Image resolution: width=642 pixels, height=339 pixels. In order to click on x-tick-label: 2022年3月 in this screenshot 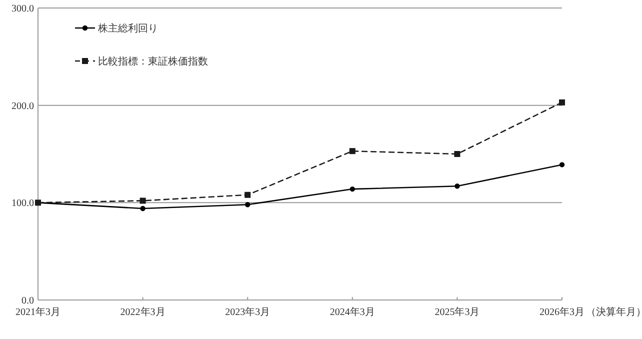, I will do `click(143, 312)`.